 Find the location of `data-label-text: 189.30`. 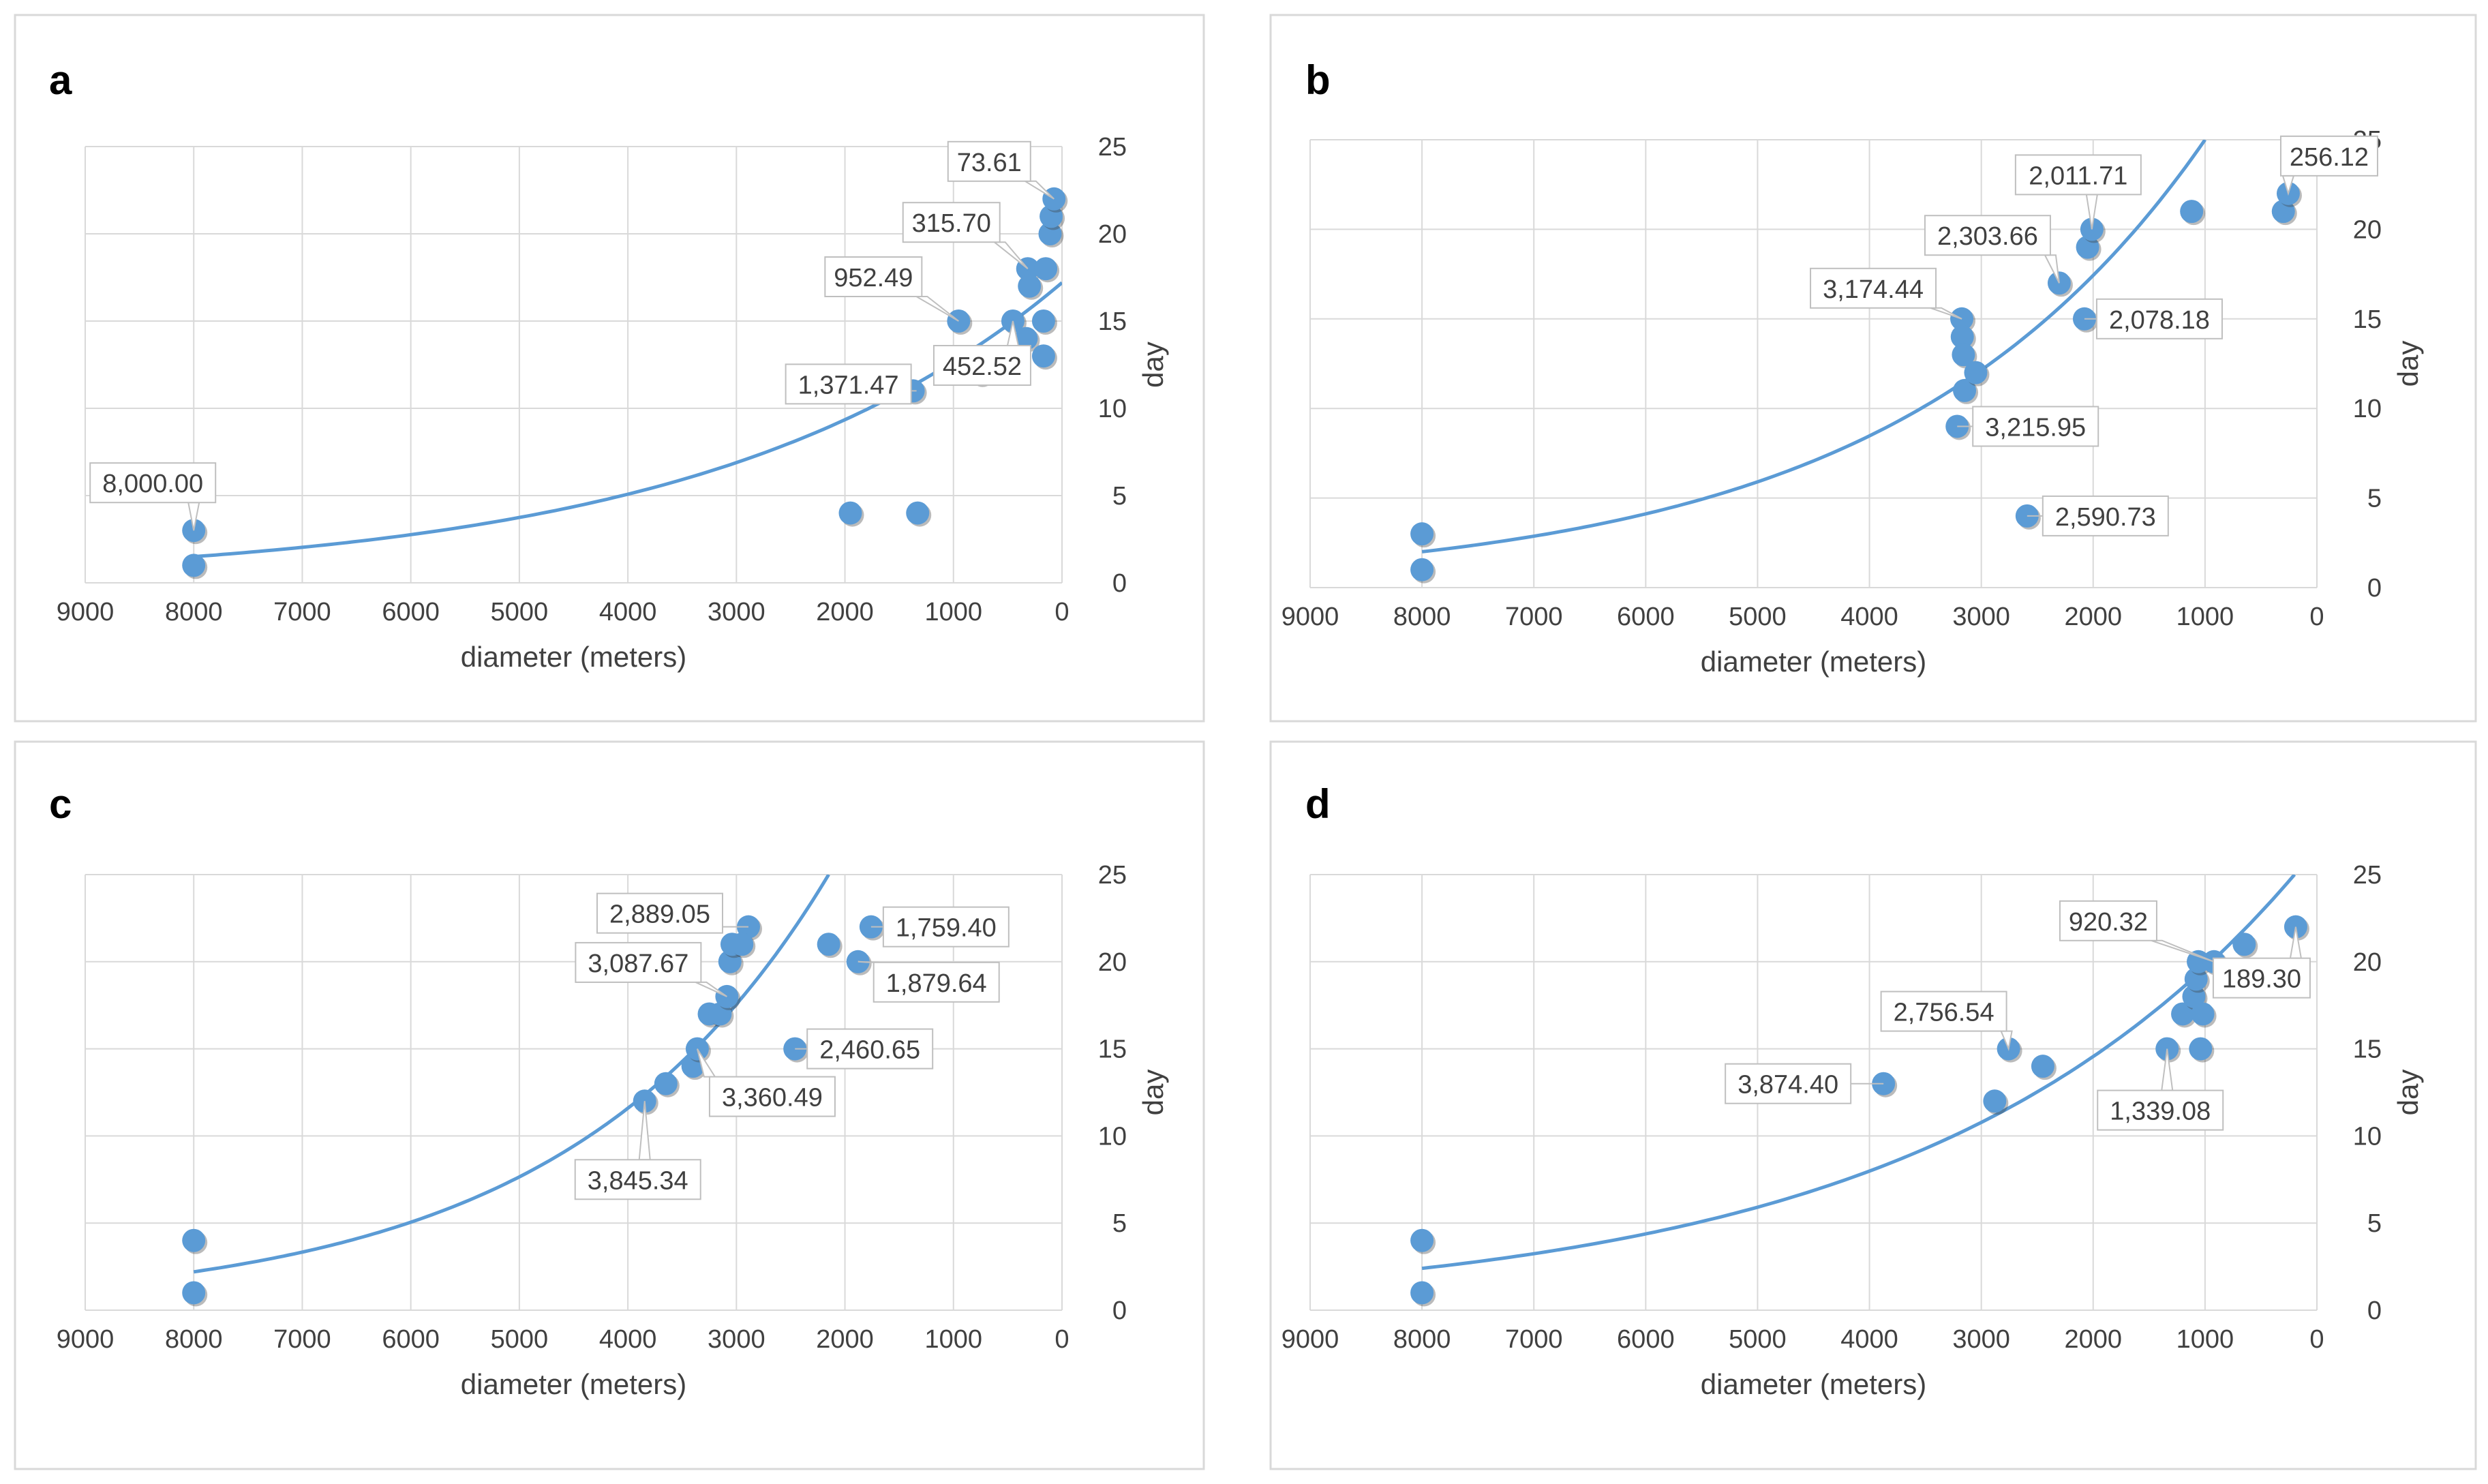

data-label-text: 189.30 is located at coordinates (2261, 979).